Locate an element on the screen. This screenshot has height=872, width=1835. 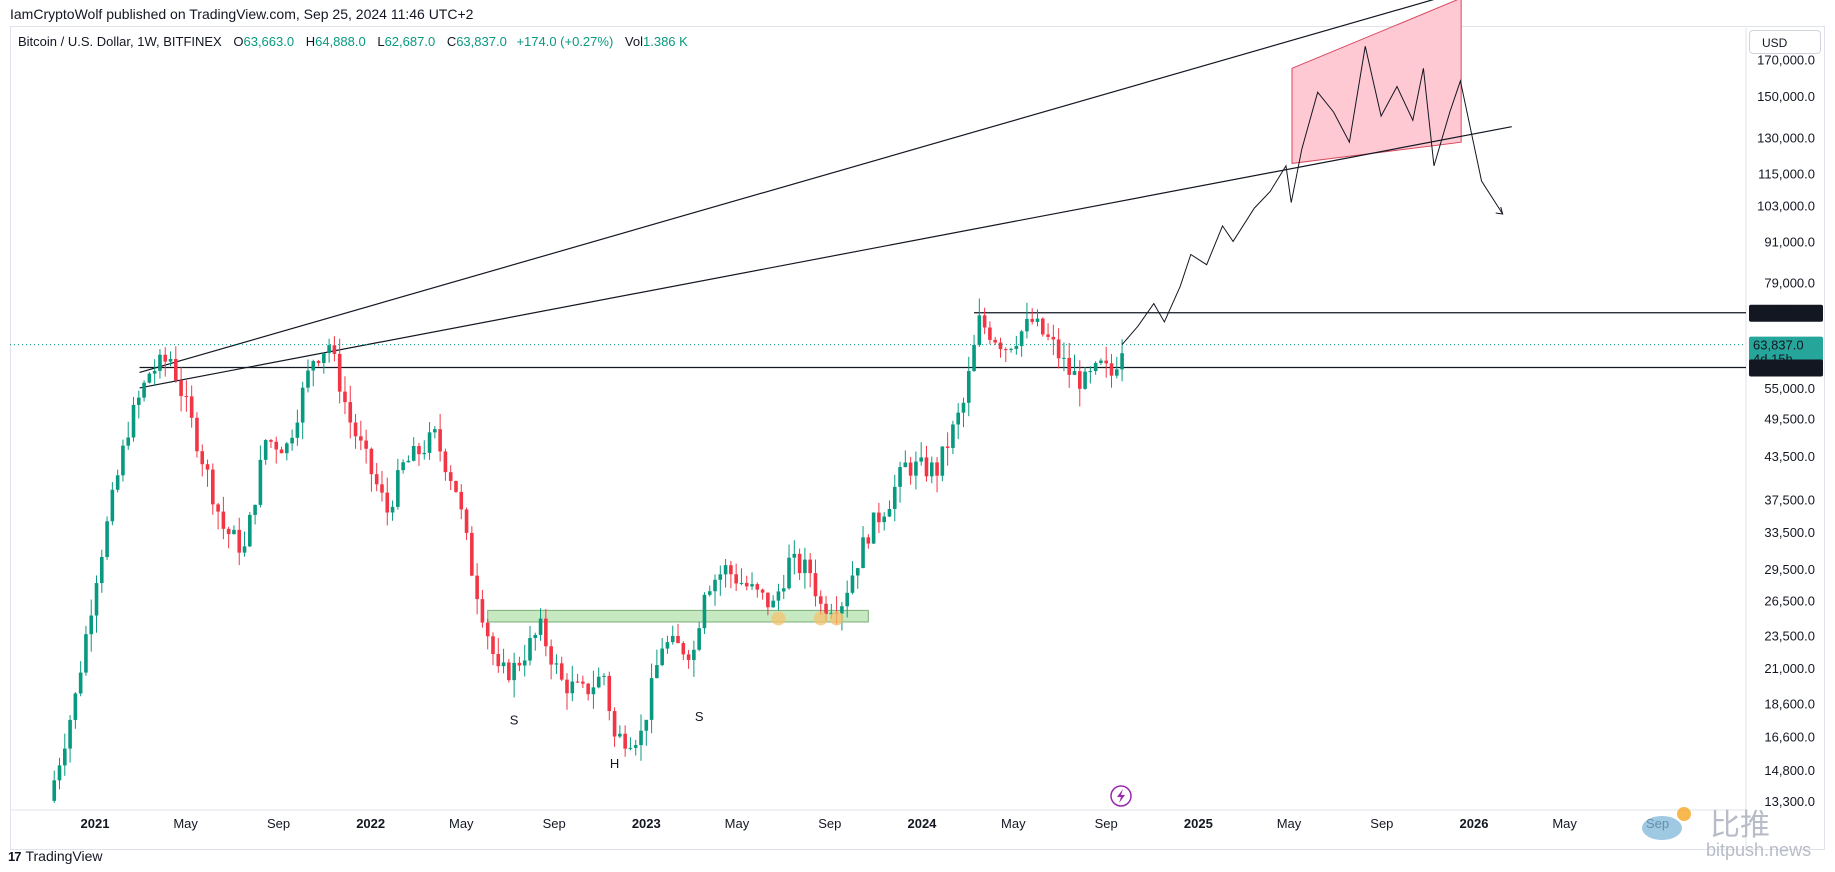
price-tick-label: 79,000.0 is located at coordinates (1789, 283).